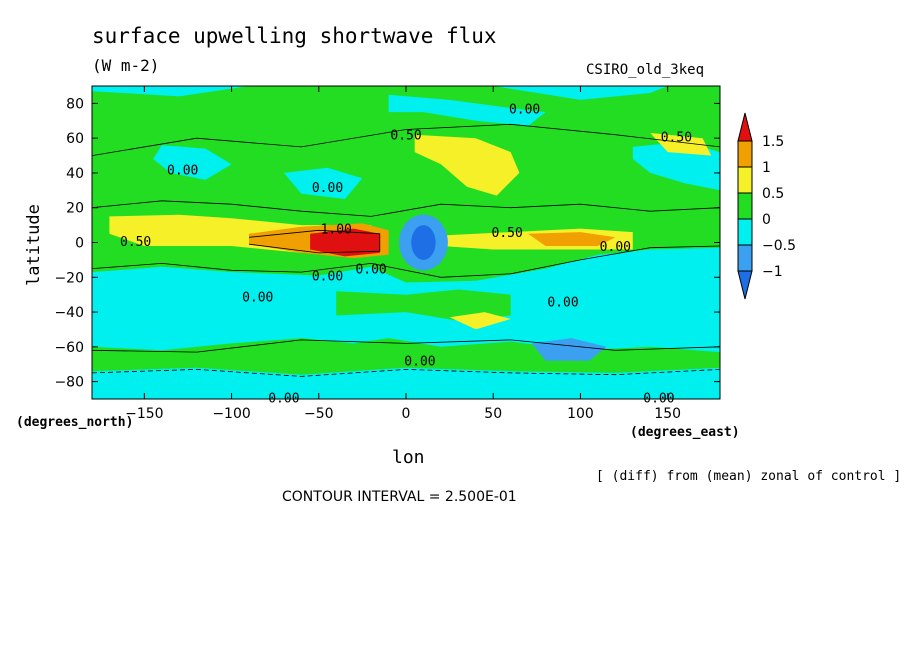 Image resolution: width=904 pixels, height=654 pixels. I want to click on chart-units: (W m-2), so click(126, 65).